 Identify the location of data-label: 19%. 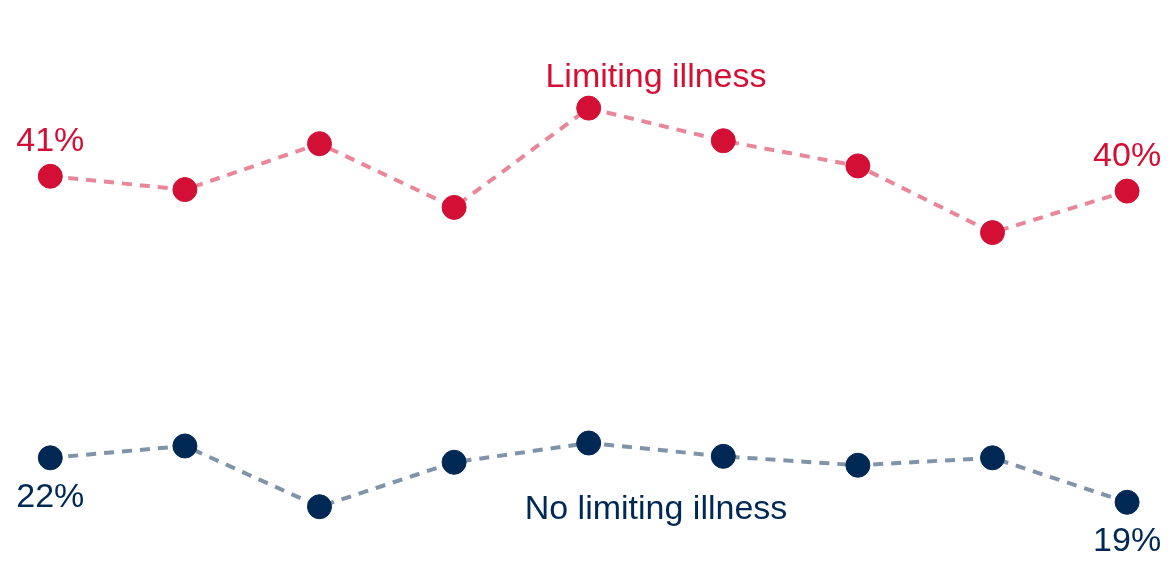
(1127, 539).